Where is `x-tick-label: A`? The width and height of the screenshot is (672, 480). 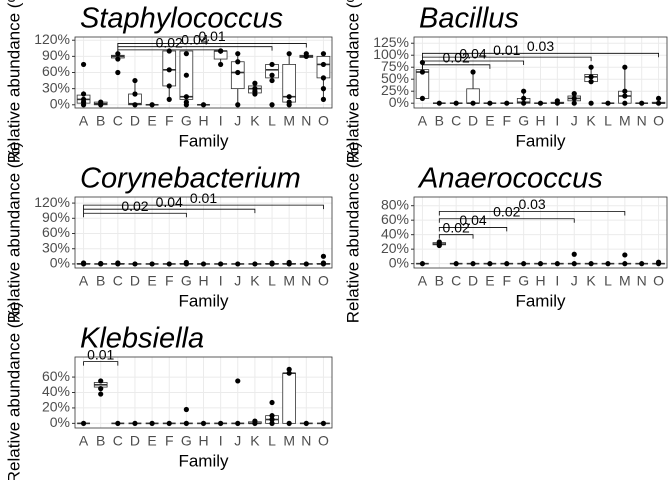
x-tick-label: A is located at coordinates (423, 281).